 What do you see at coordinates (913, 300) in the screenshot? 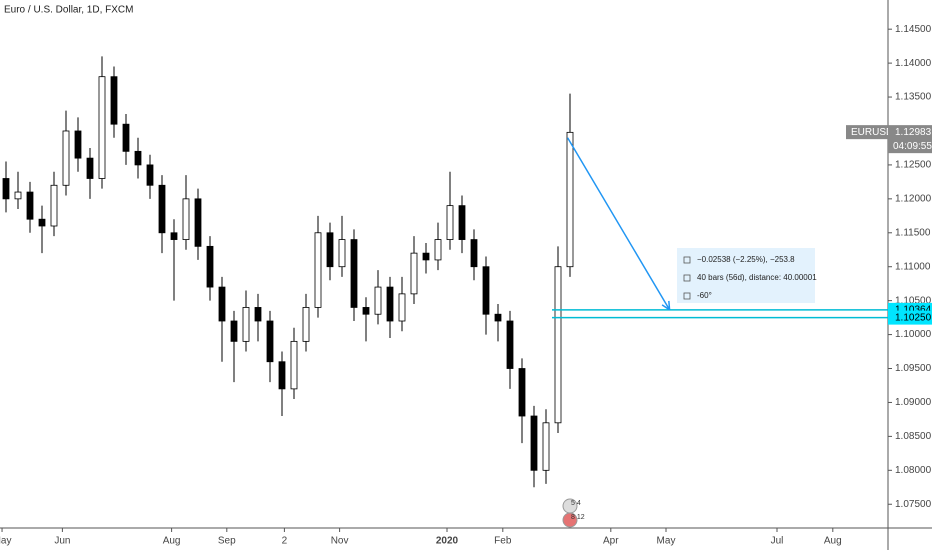
I see `y-tick-label: 1.10500` at bounding box center [913, 300].